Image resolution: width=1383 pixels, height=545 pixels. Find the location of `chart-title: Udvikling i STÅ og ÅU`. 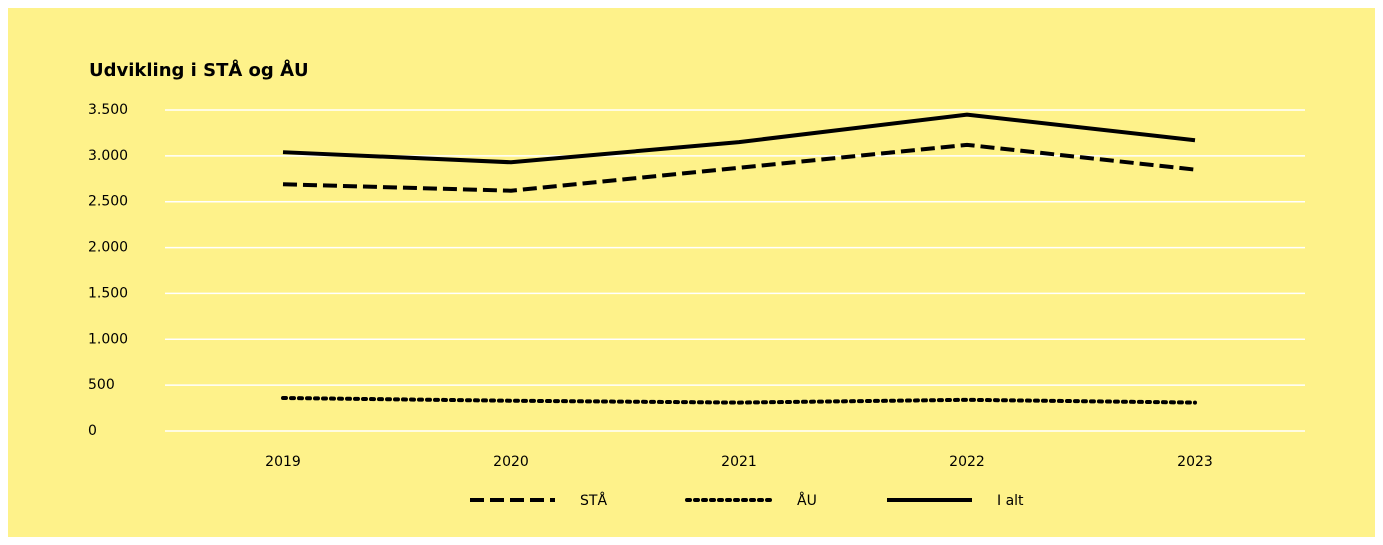

chart-title: Udvikling i STÅ og ÅU is located at coordinates (199, 69).